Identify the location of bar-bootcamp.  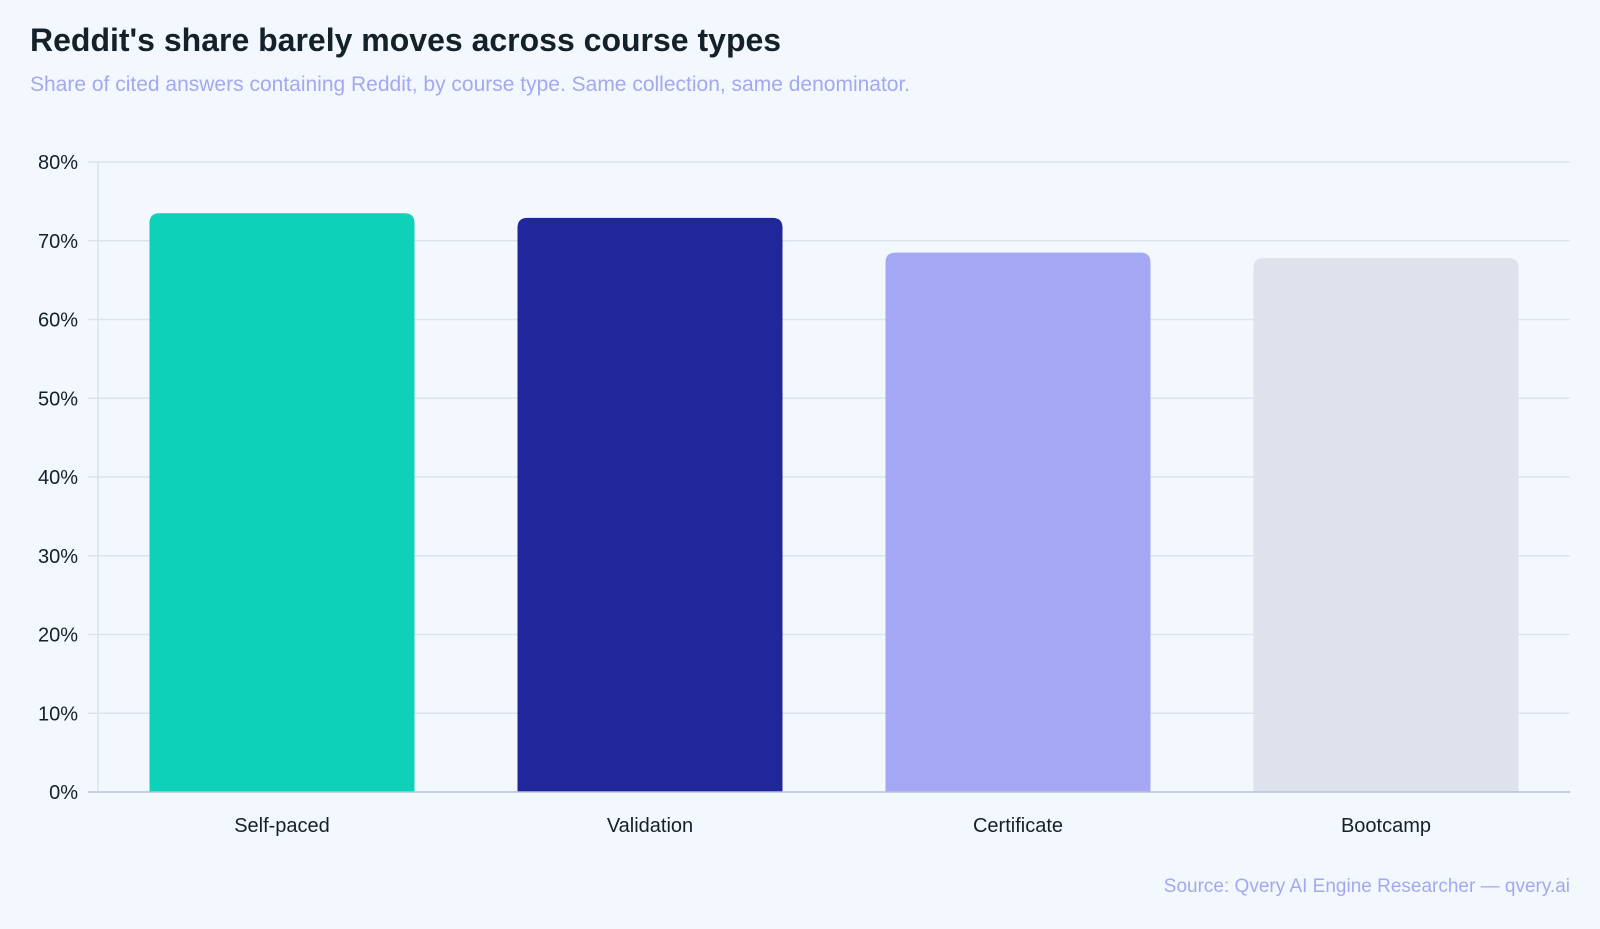
(1386, 525).